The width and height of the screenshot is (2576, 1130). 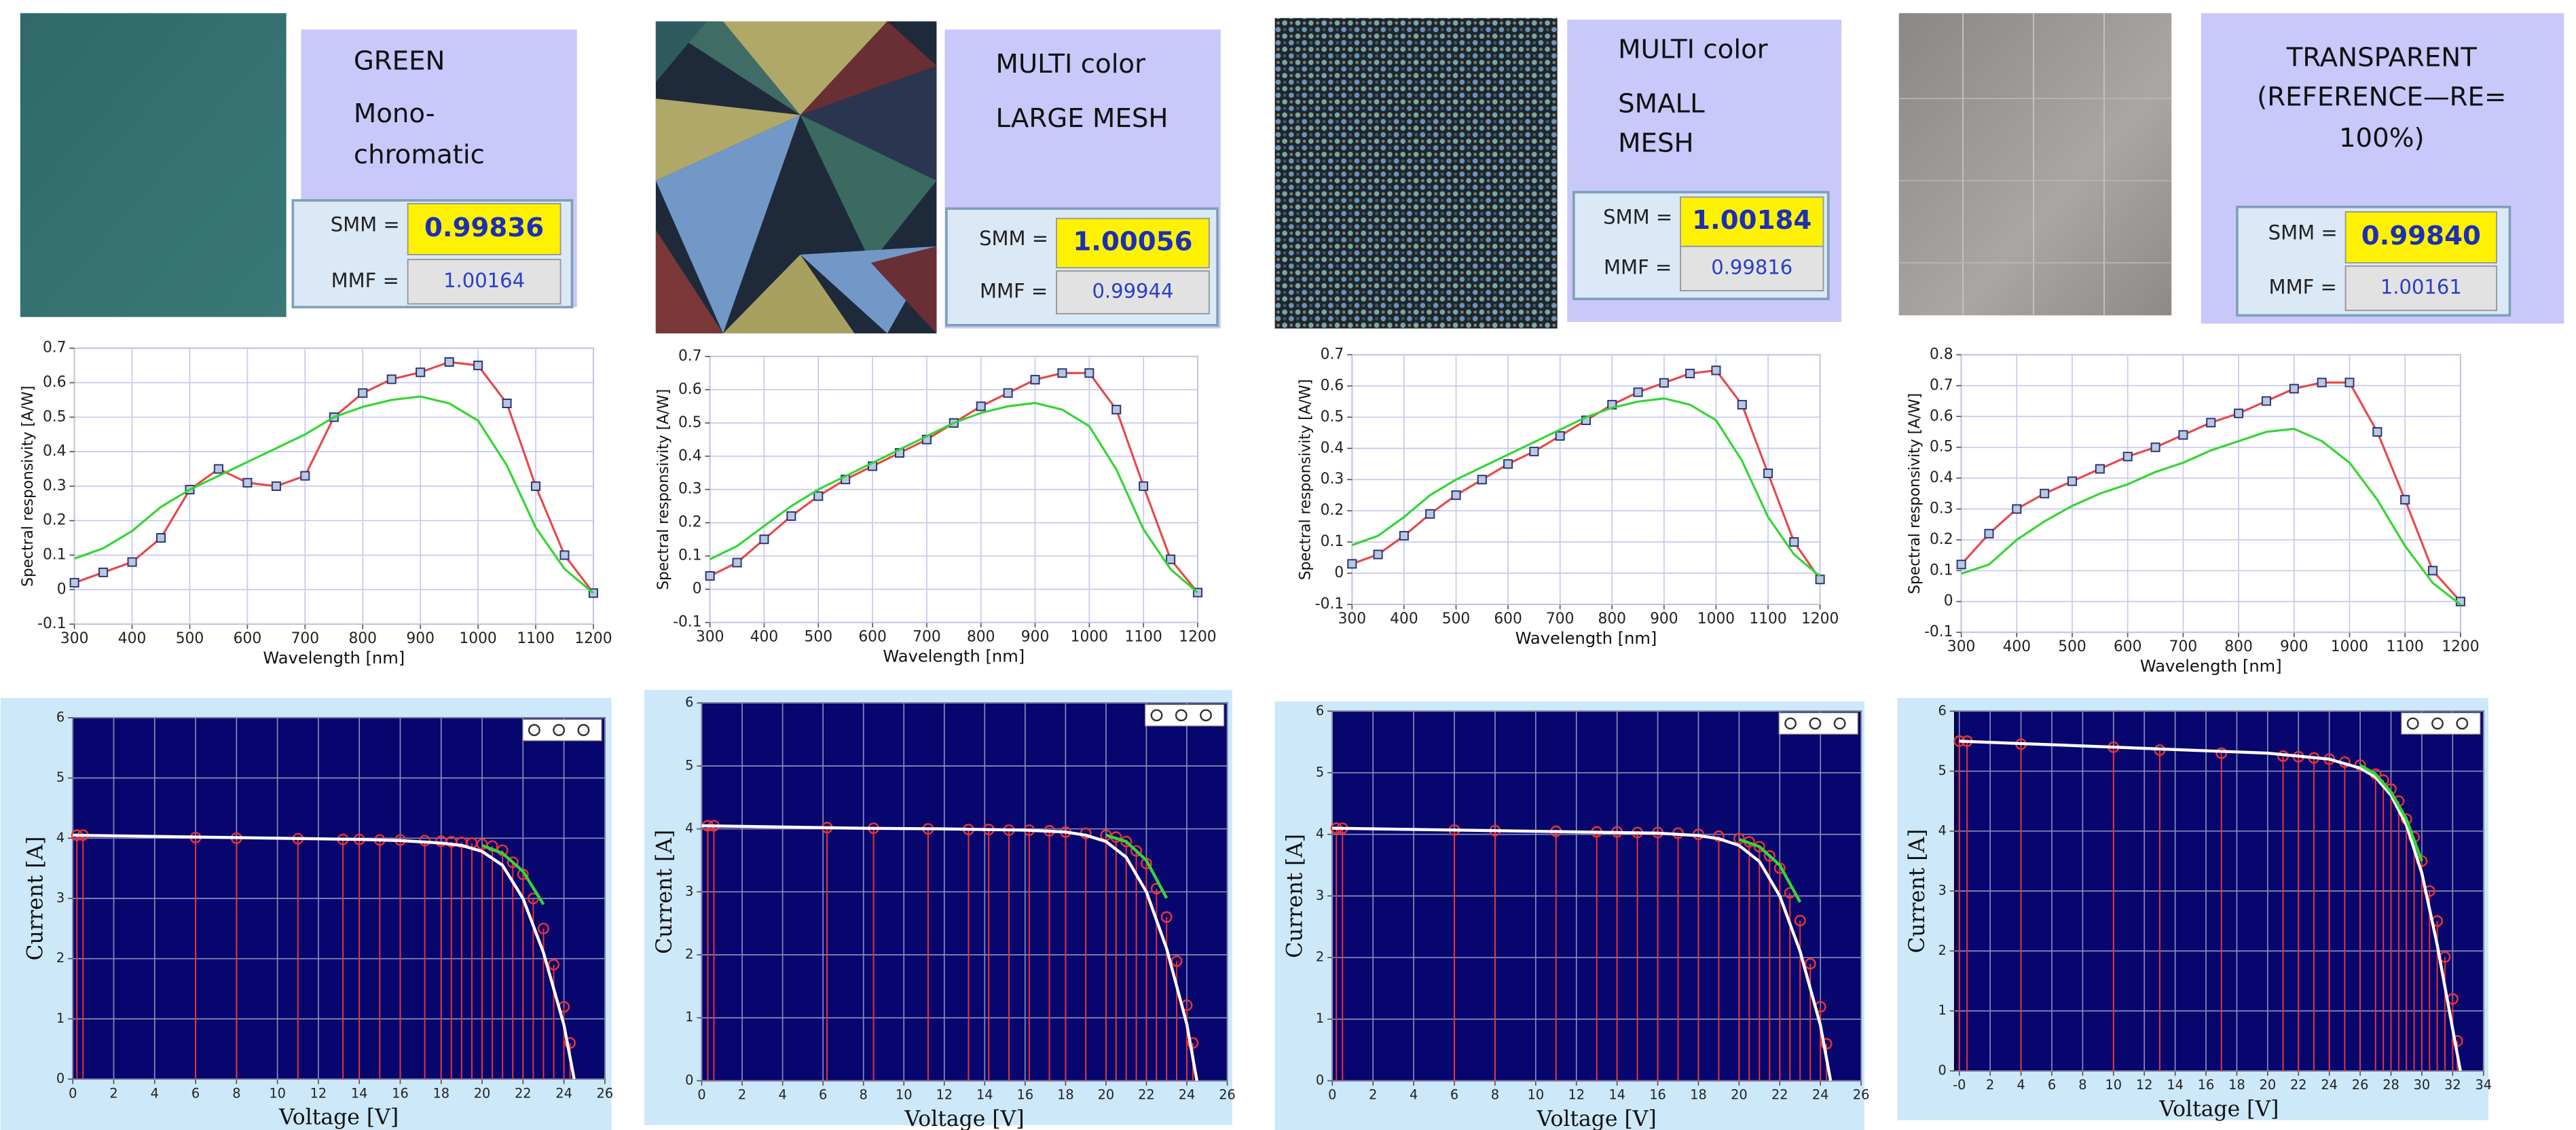 What do you see at coordinates (484, 280) in the screenshot?
I see `mmf-value: 1.00164` at bounding box center [484, 280].